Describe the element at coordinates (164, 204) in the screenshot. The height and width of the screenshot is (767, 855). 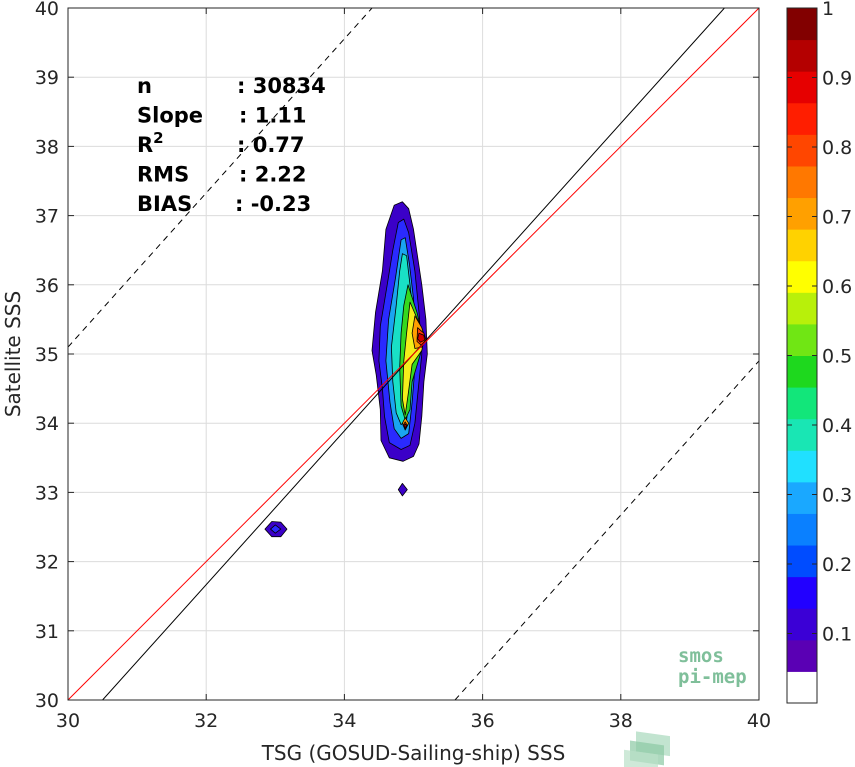
I see `stat-label: BIAS` at that location.